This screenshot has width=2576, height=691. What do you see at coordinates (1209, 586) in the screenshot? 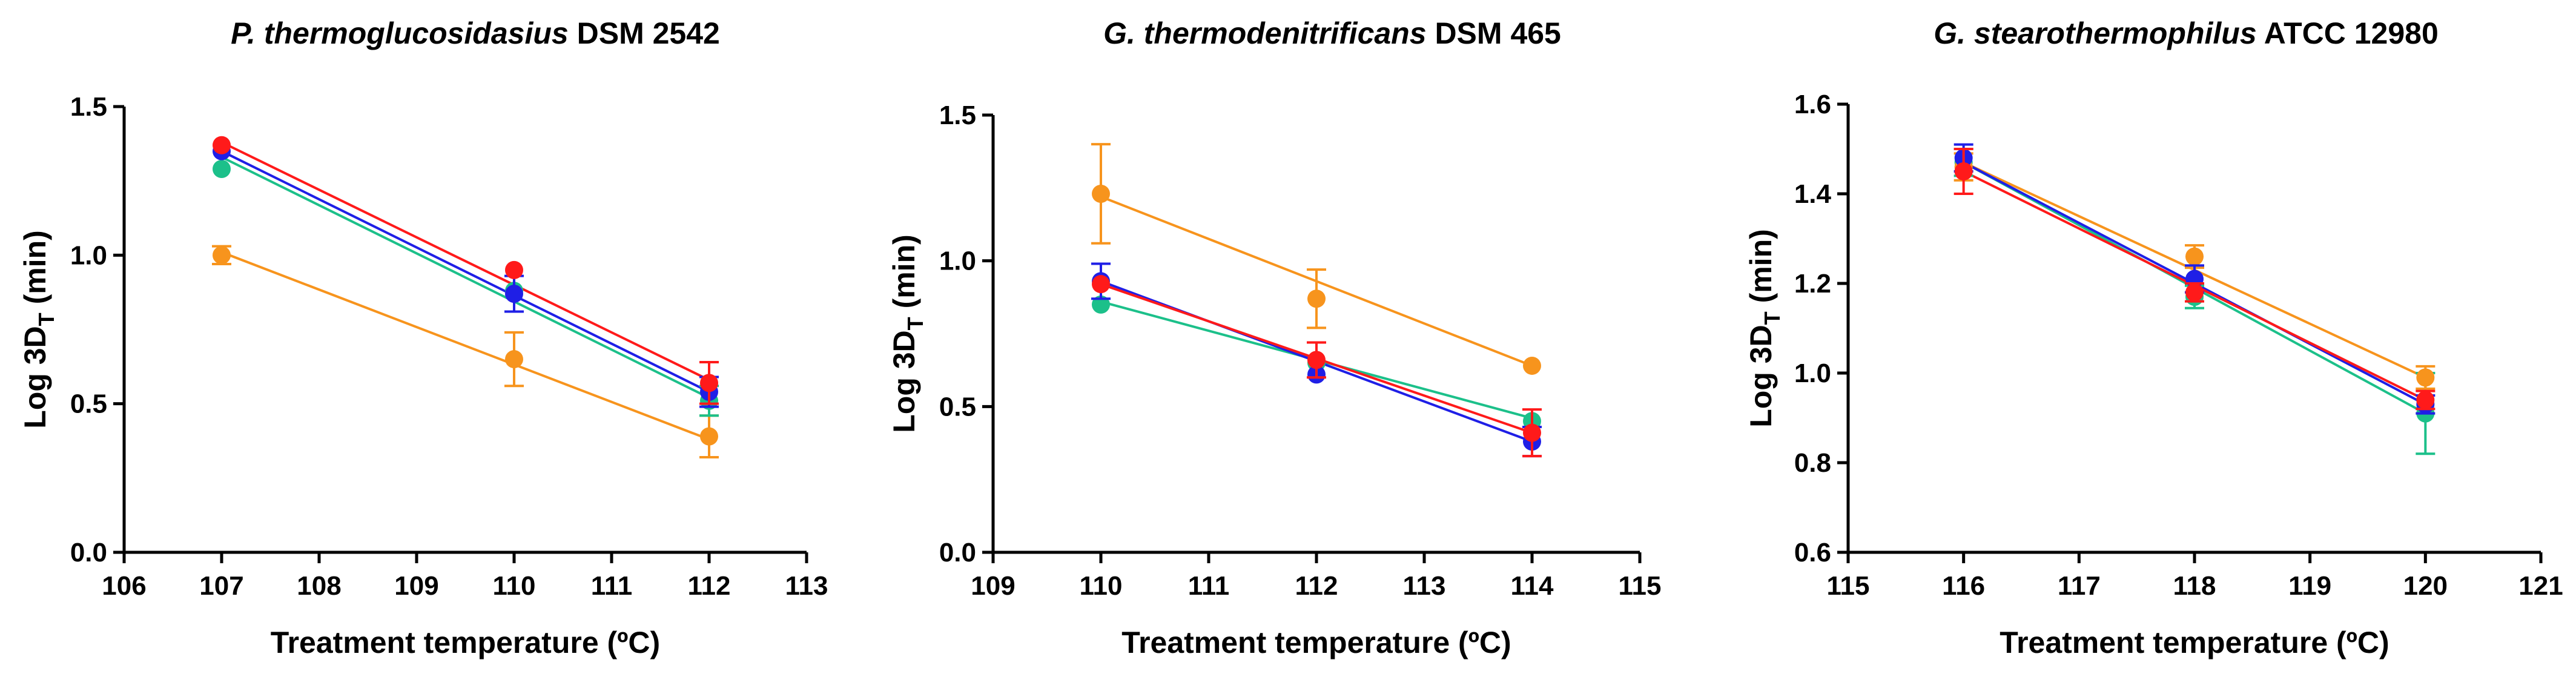
I see `chart-2-x-tick-label: 111` at bounding box center [1209, 586].